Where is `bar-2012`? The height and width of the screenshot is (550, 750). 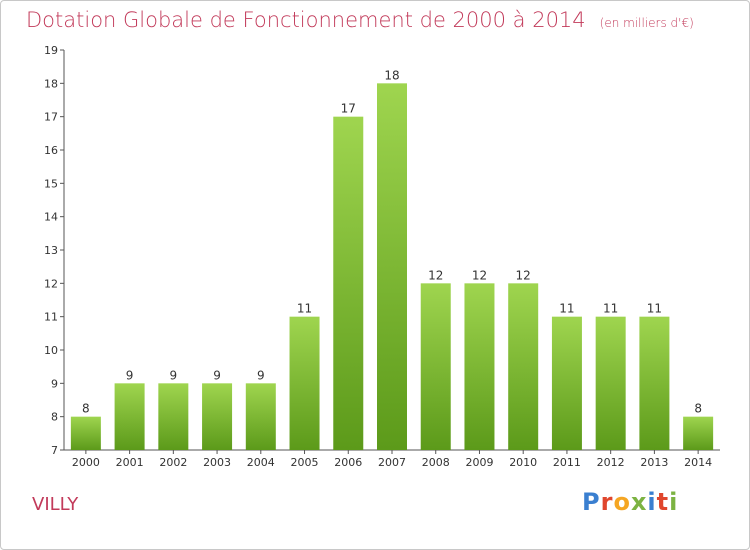 bar-2012 is located at coordinates (610, 383).